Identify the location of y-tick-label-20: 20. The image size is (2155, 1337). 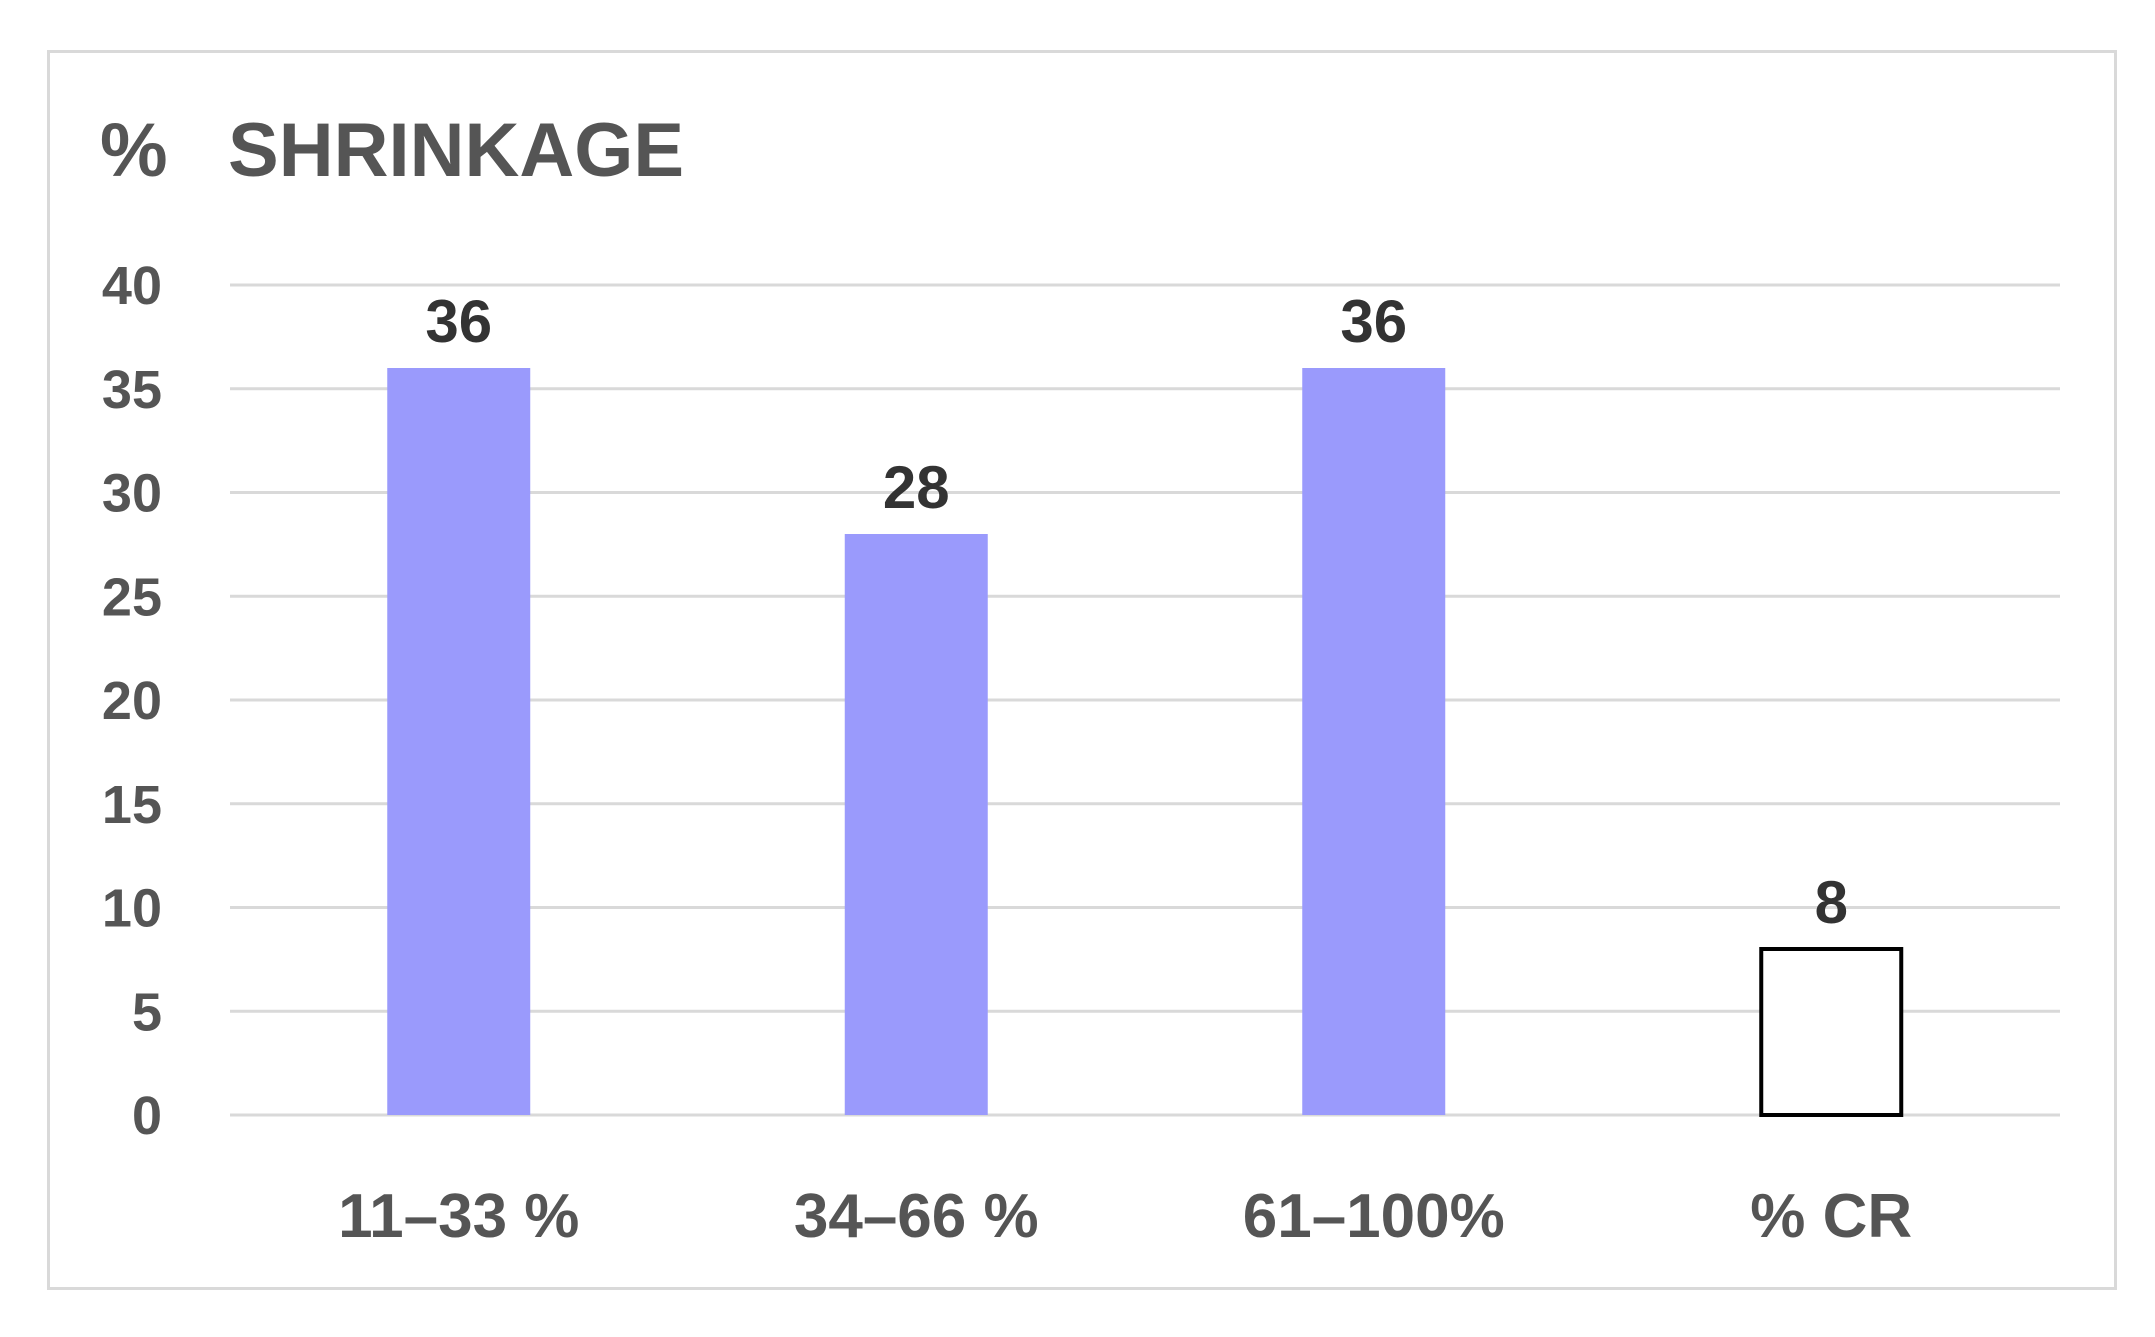
(132, 701).